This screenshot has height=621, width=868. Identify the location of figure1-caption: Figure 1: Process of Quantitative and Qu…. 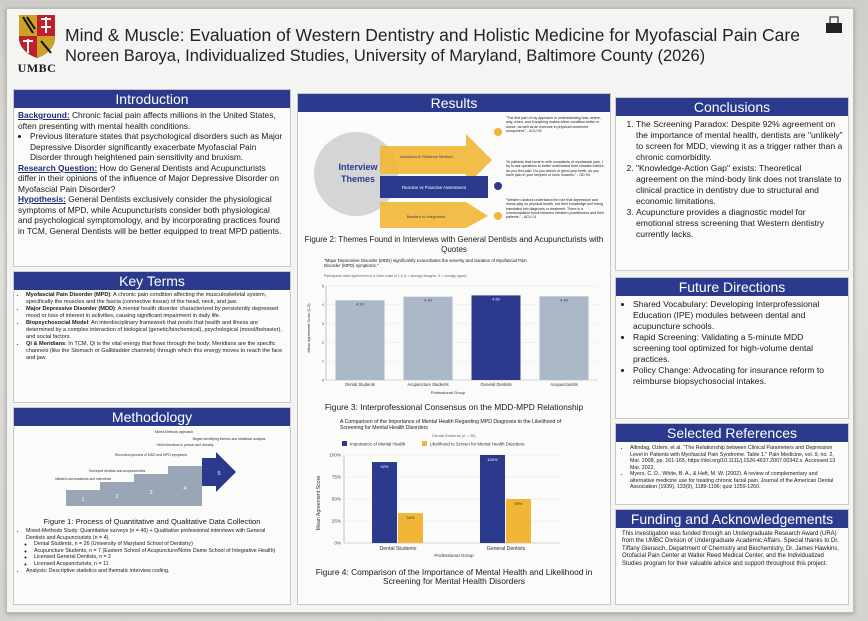
(152, 521).